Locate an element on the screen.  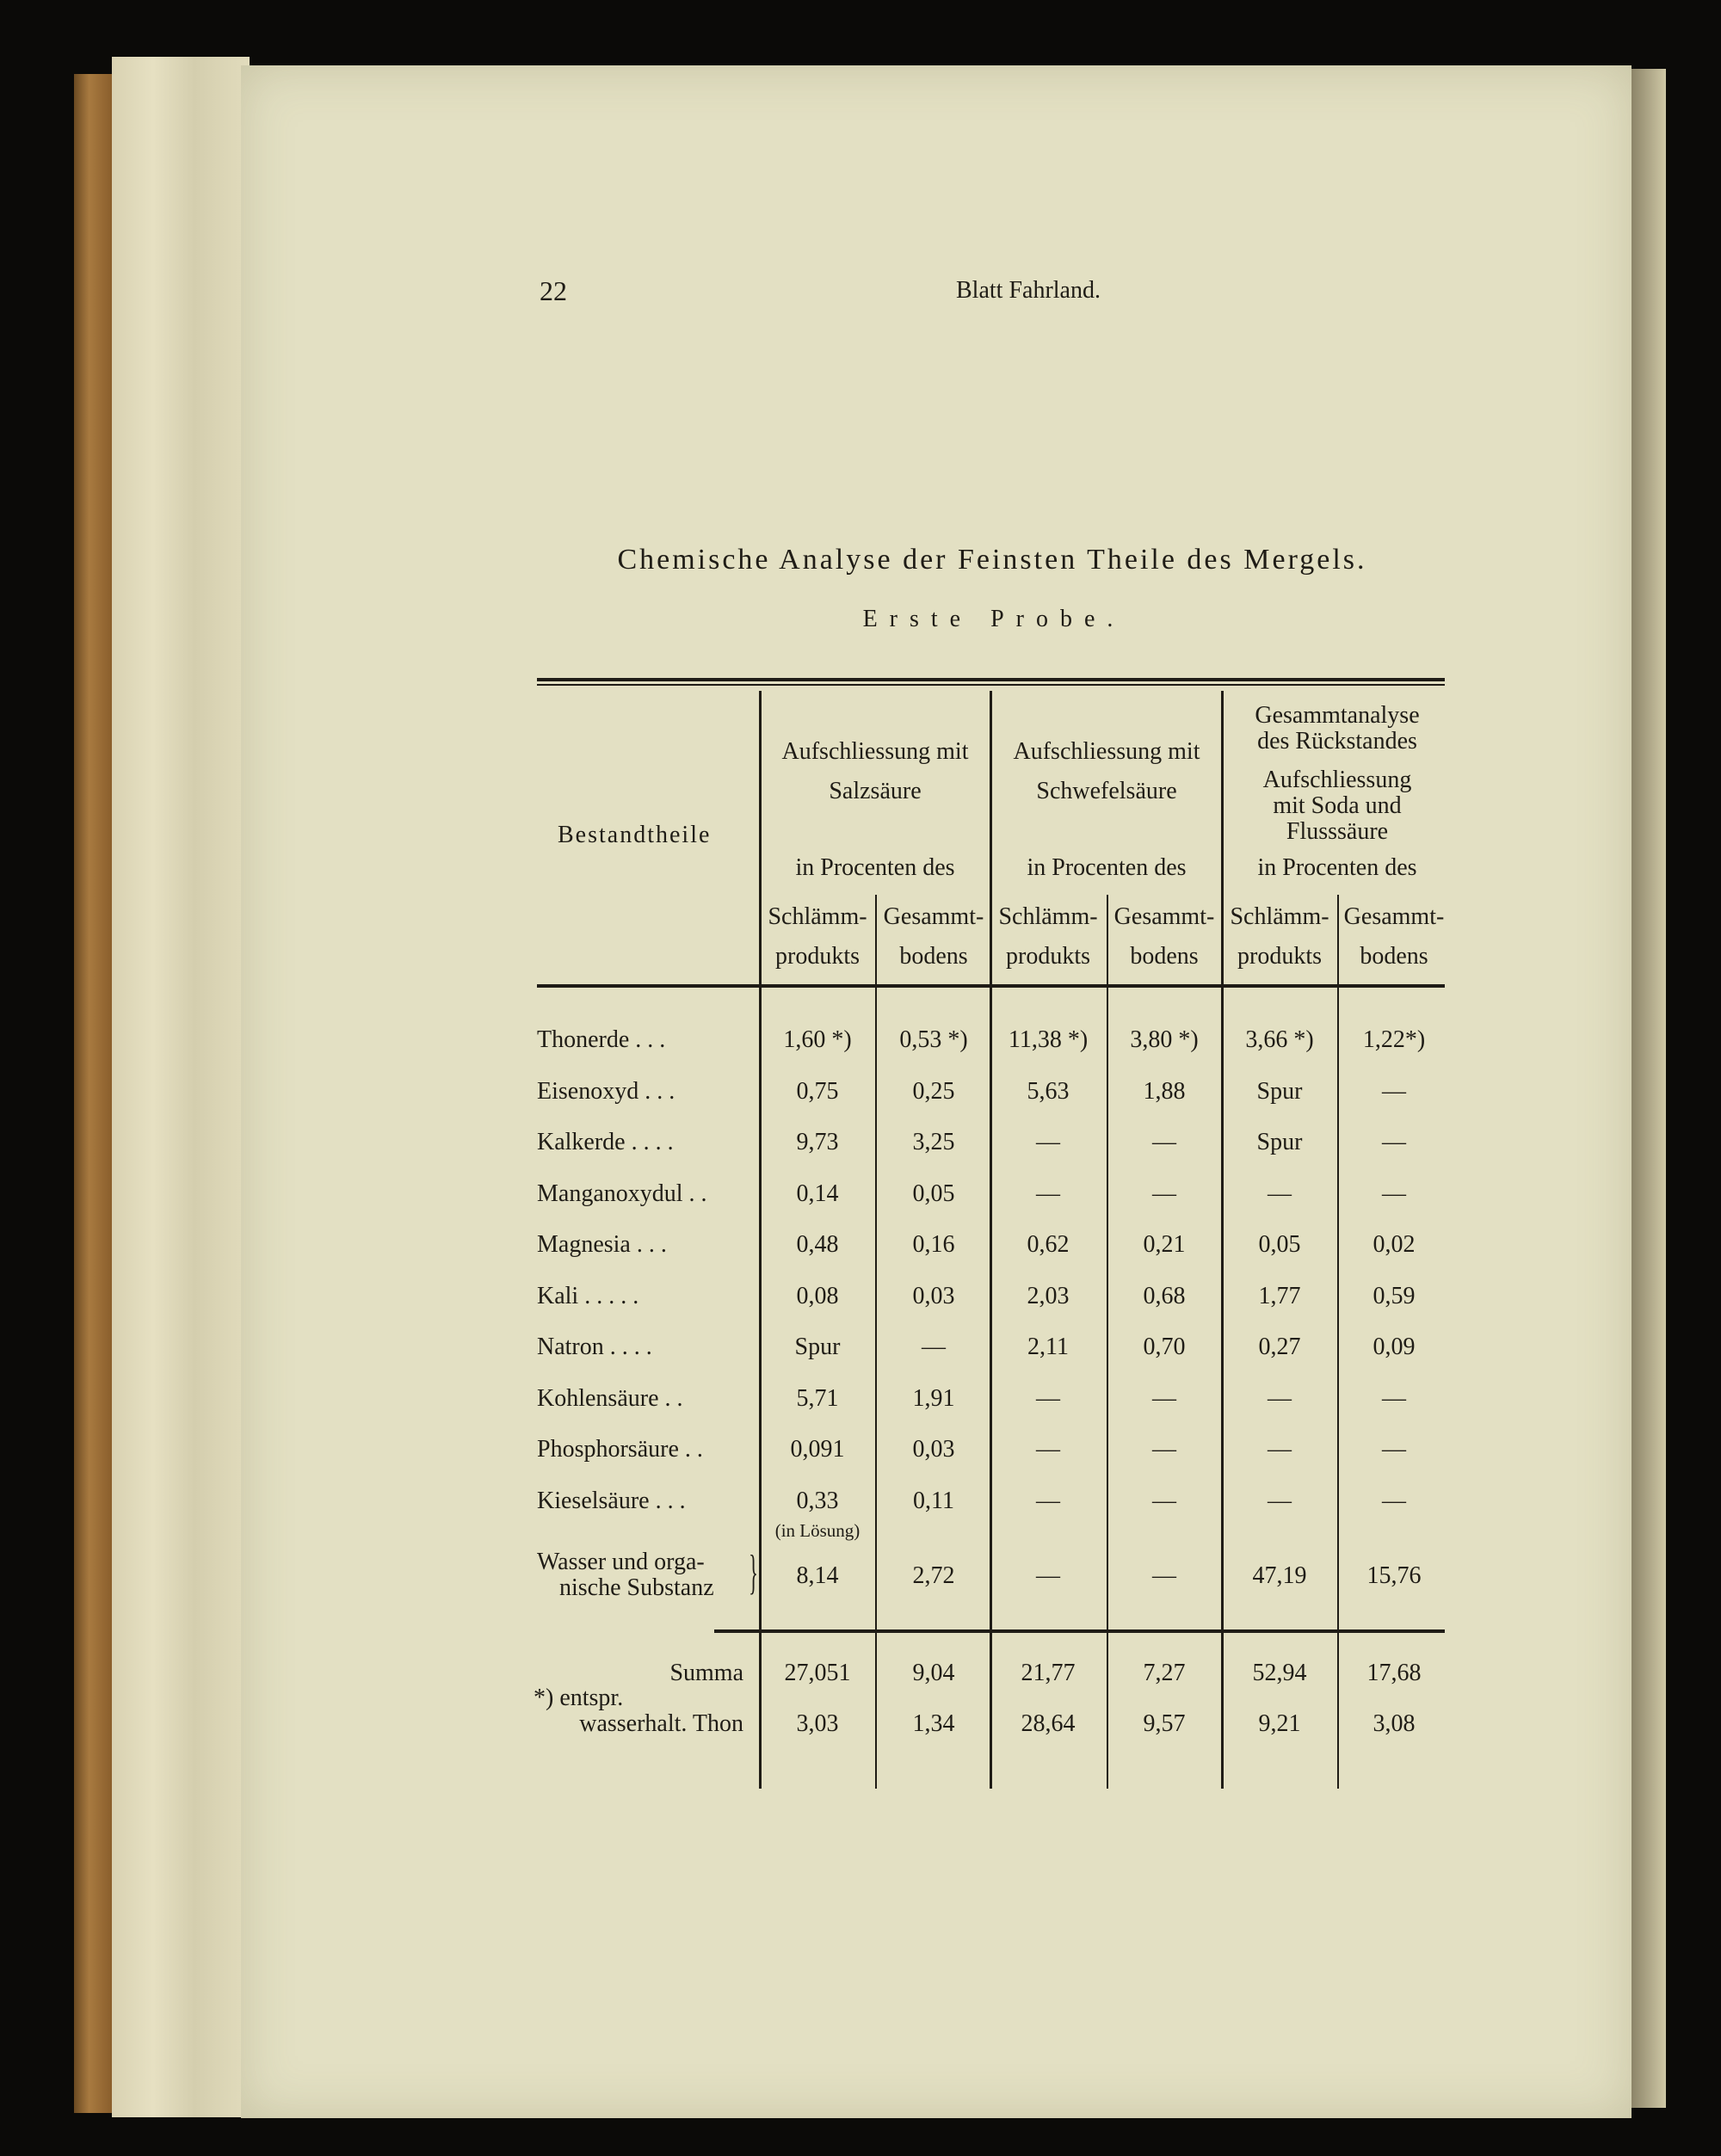
table-cell: 9,73 is located at coordinates (817, 1142).